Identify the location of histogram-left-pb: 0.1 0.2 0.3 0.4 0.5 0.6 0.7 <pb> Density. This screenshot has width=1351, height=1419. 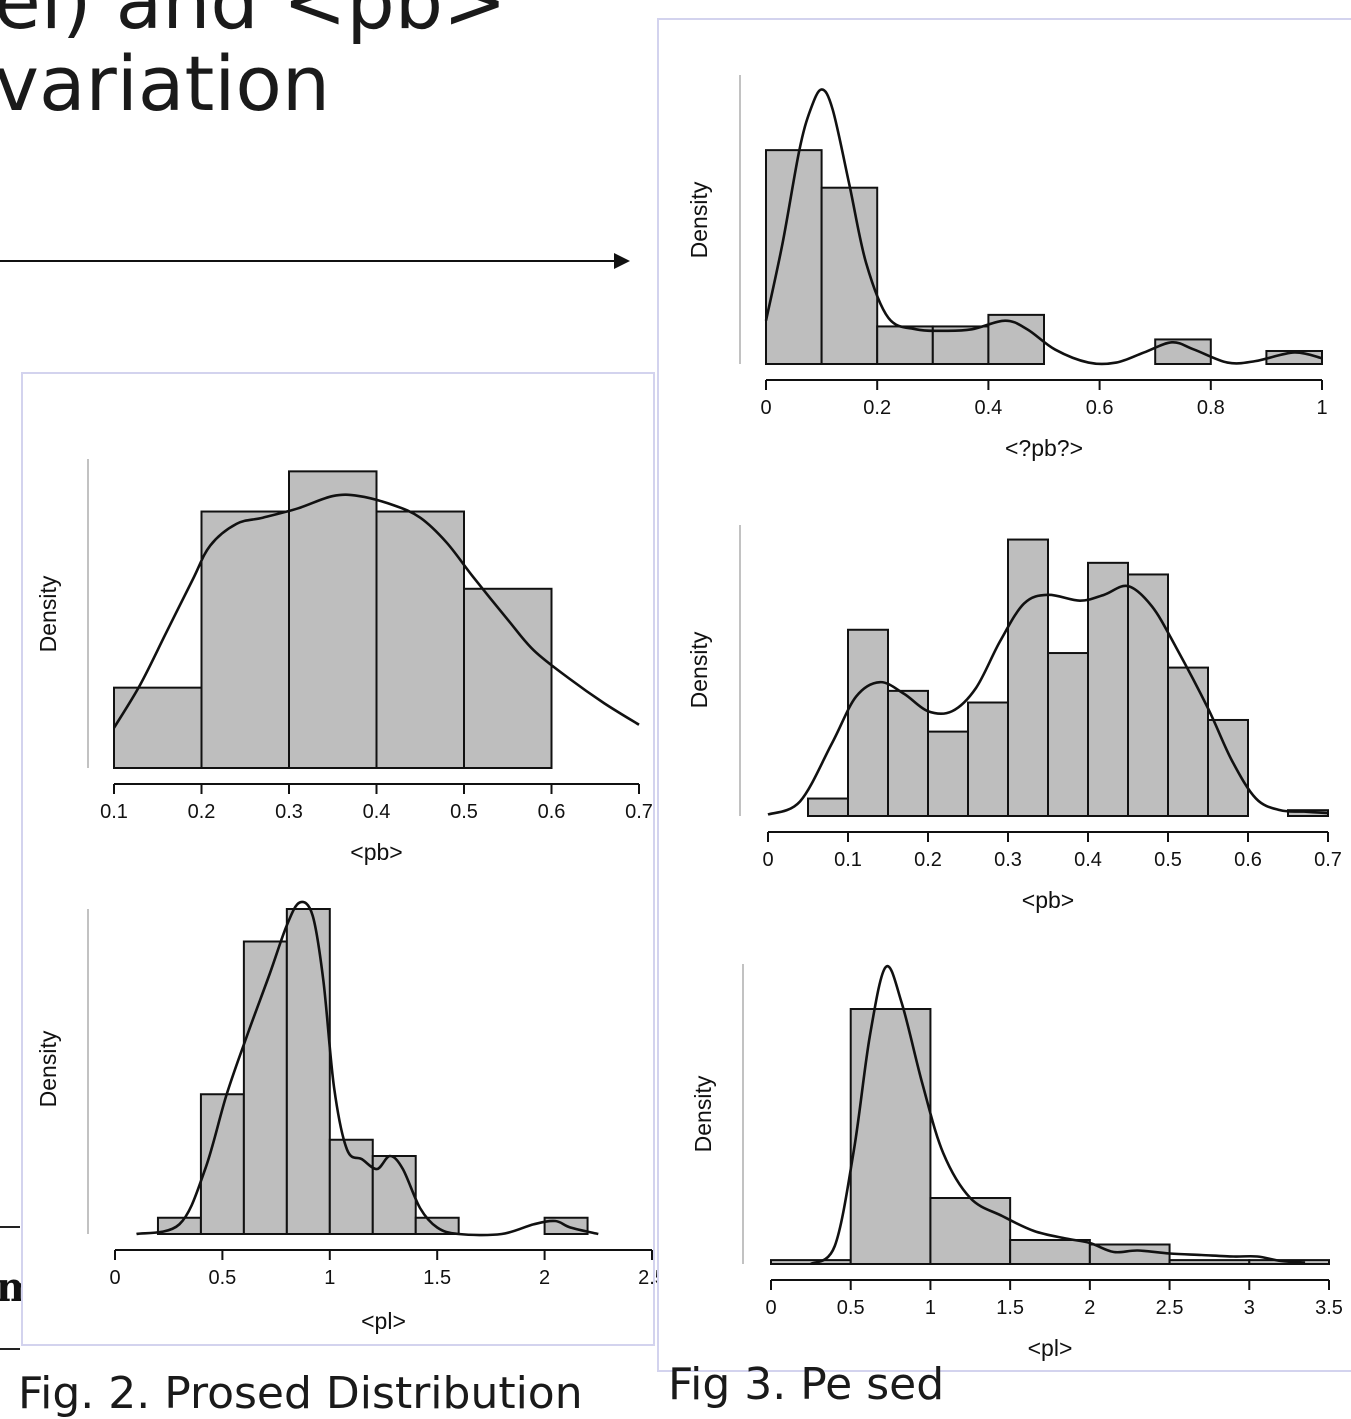
(344, 662).